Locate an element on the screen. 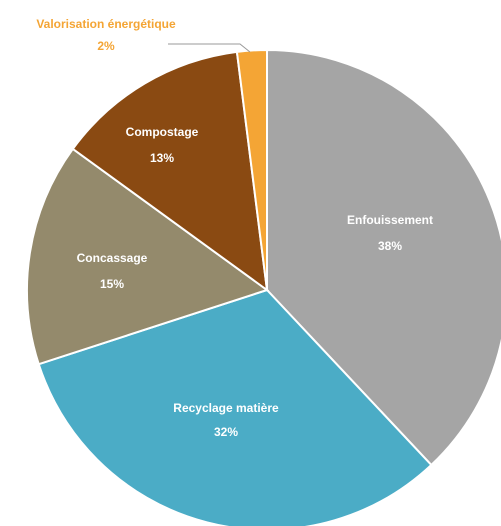 The height and width of the screenshot is (526, 501). slice-value-valorisation-energetique: 2% is located at coordinates (106, 46).